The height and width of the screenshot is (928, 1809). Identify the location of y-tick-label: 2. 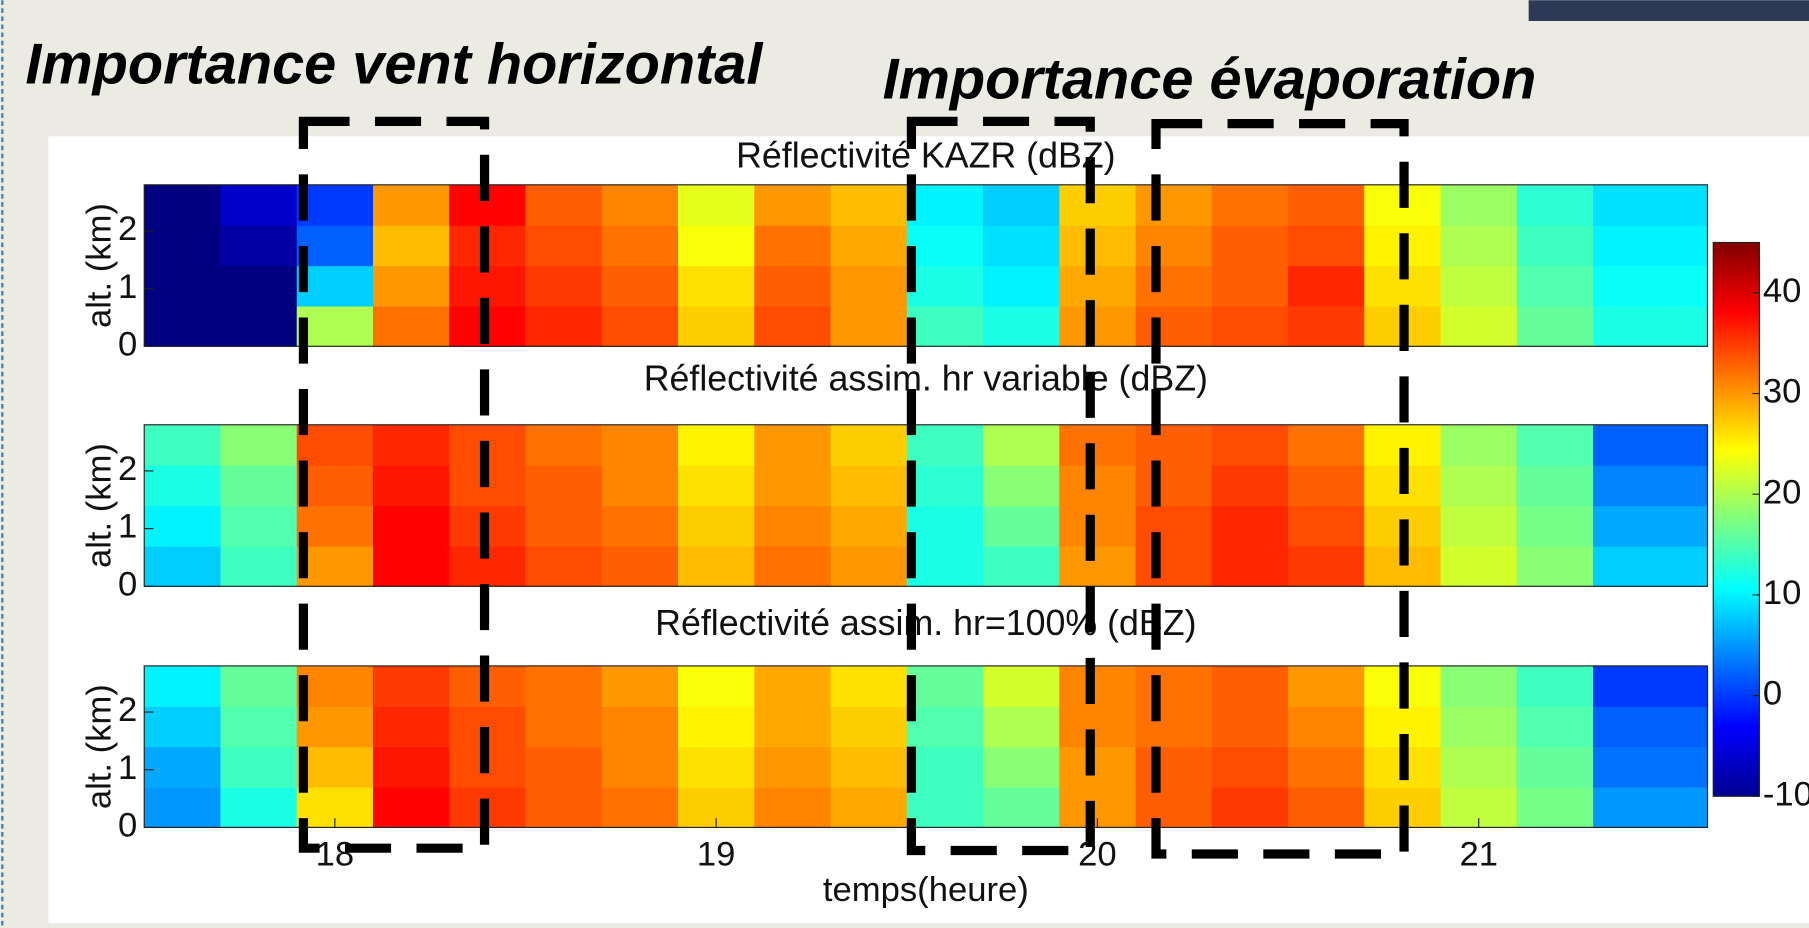
(127, 229).